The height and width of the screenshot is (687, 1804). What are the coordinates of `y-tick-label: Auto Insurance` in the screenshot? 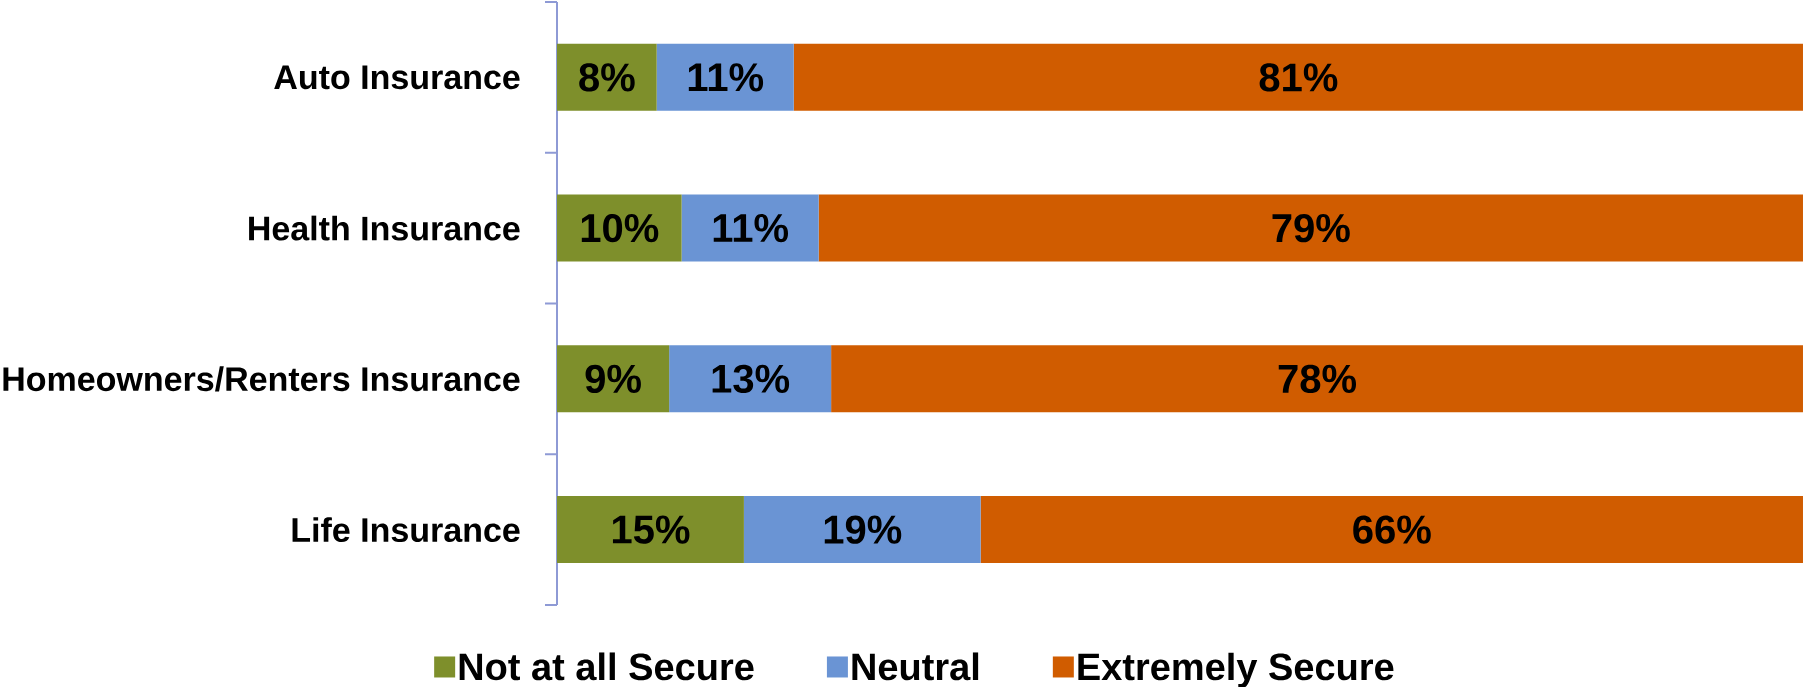 It's located at (397, 77).